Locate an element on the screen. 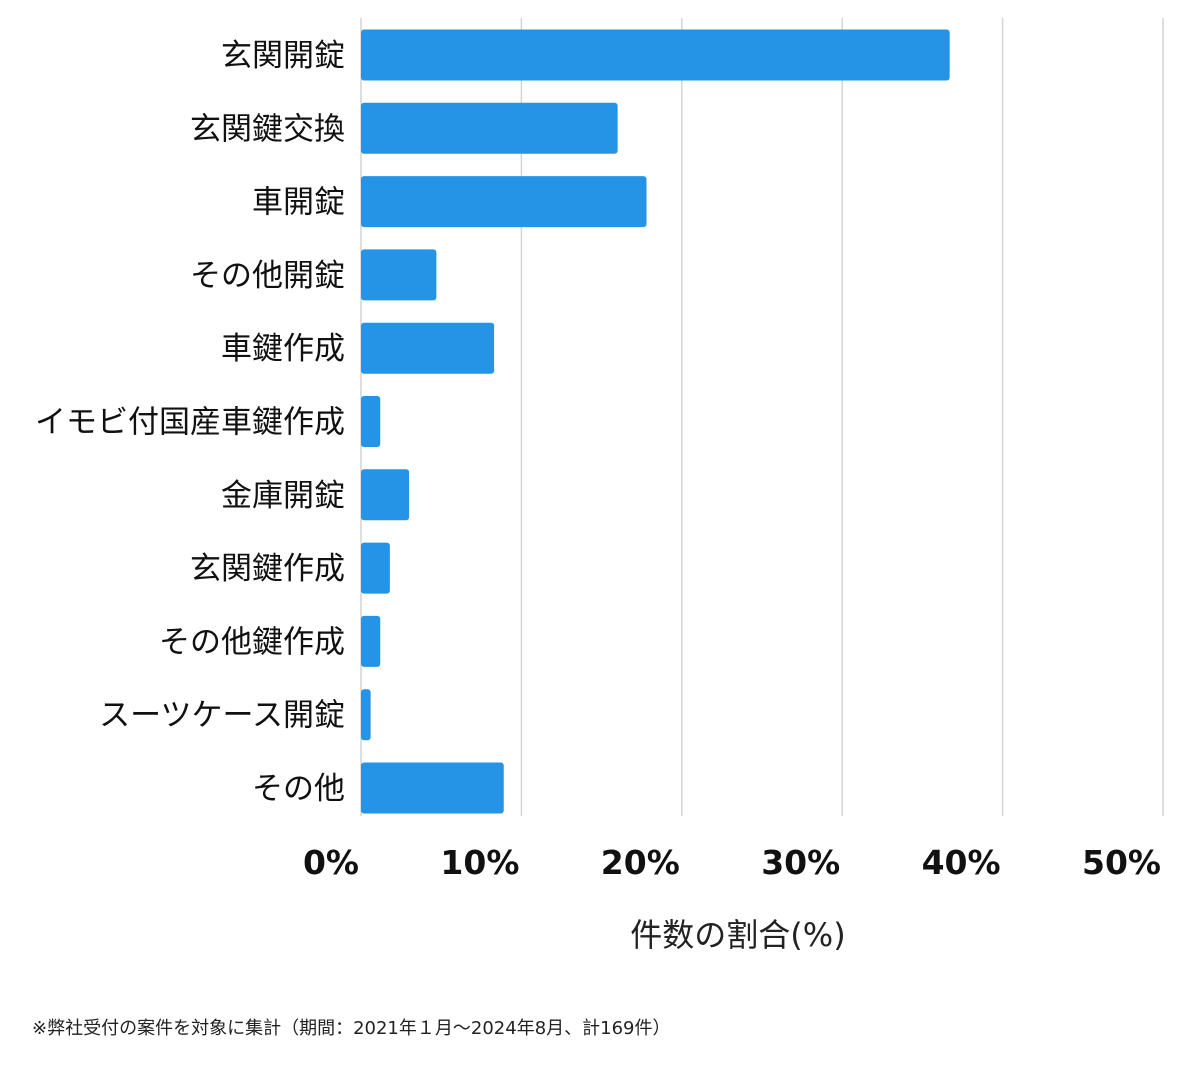  x-tick-label-20: 20% is located at coordinates (640, 862).